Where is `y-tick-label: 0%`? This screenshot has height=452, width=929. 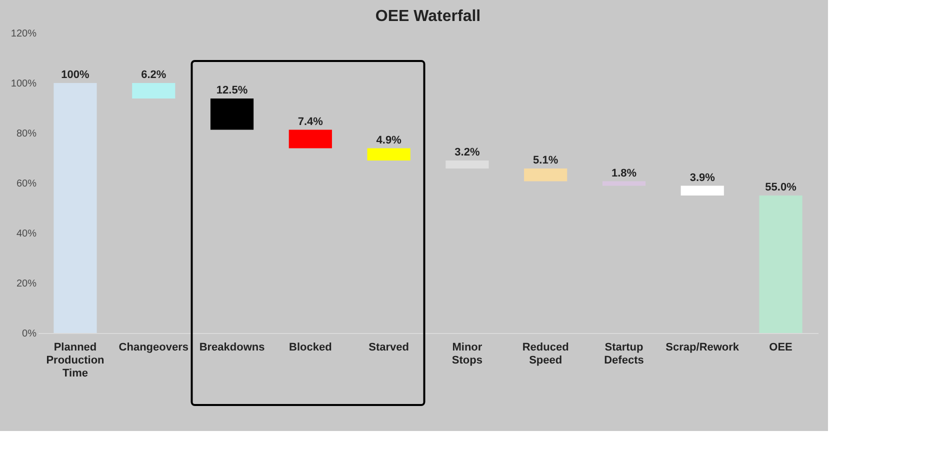
y-tick-label: 0% is located at coordinates (29, 334).